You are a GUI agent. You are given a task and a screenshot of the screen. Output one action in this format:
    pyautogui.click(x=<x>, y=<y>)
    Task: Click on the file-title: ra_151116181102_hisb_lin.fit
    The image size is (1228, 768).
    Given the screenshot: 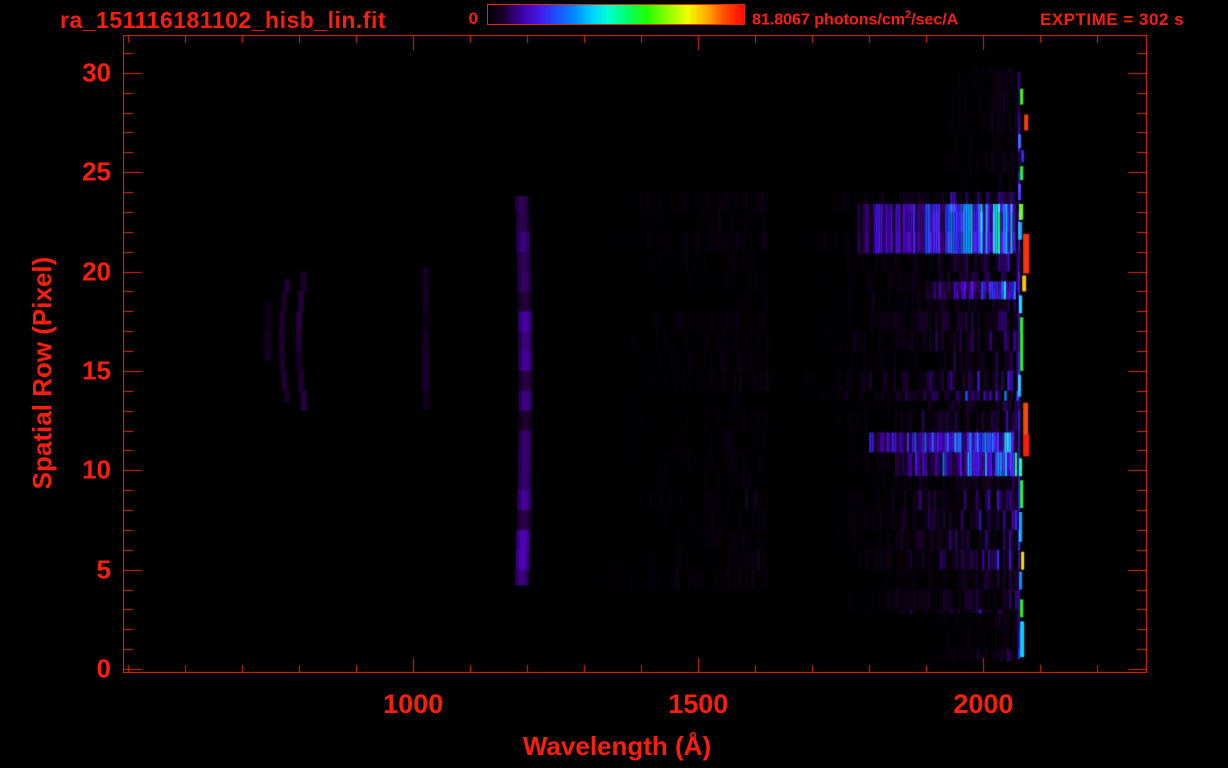 What is the action you would take?
    pyautogui.click(x=223, y=20)
    